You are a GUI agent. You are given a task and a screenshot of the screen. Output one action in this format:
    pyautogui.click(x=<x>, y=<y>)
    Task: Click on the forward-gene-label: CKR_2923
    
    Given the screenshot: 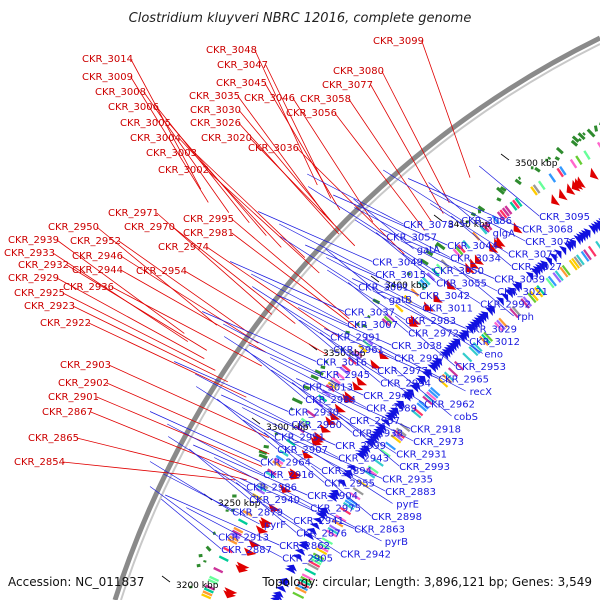 What is the action you would take?
    pyautogui.click(x=49, y=306)
    